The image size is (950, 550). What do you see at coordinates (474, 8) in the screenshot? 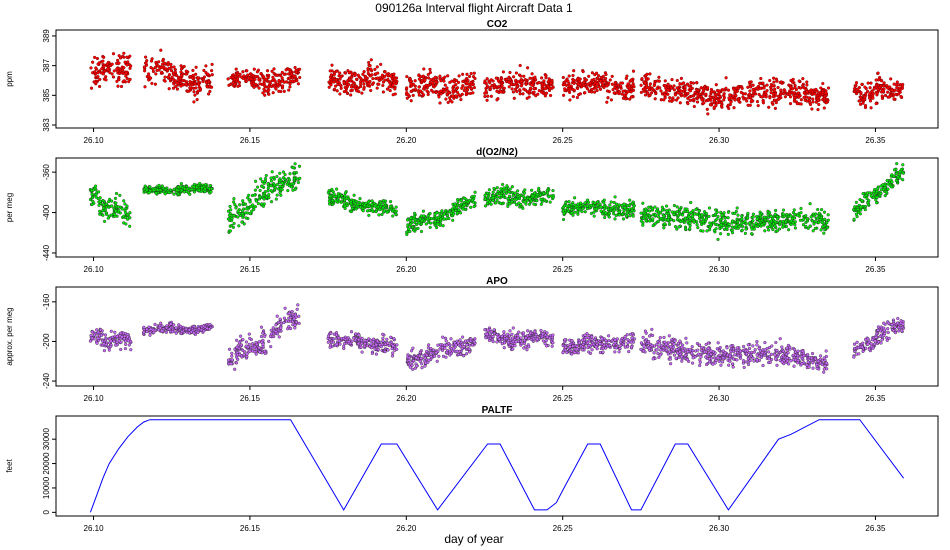
I see `main-title: 090126a Interval flight Aircraft Data 1` at bounding box center [474, 8].